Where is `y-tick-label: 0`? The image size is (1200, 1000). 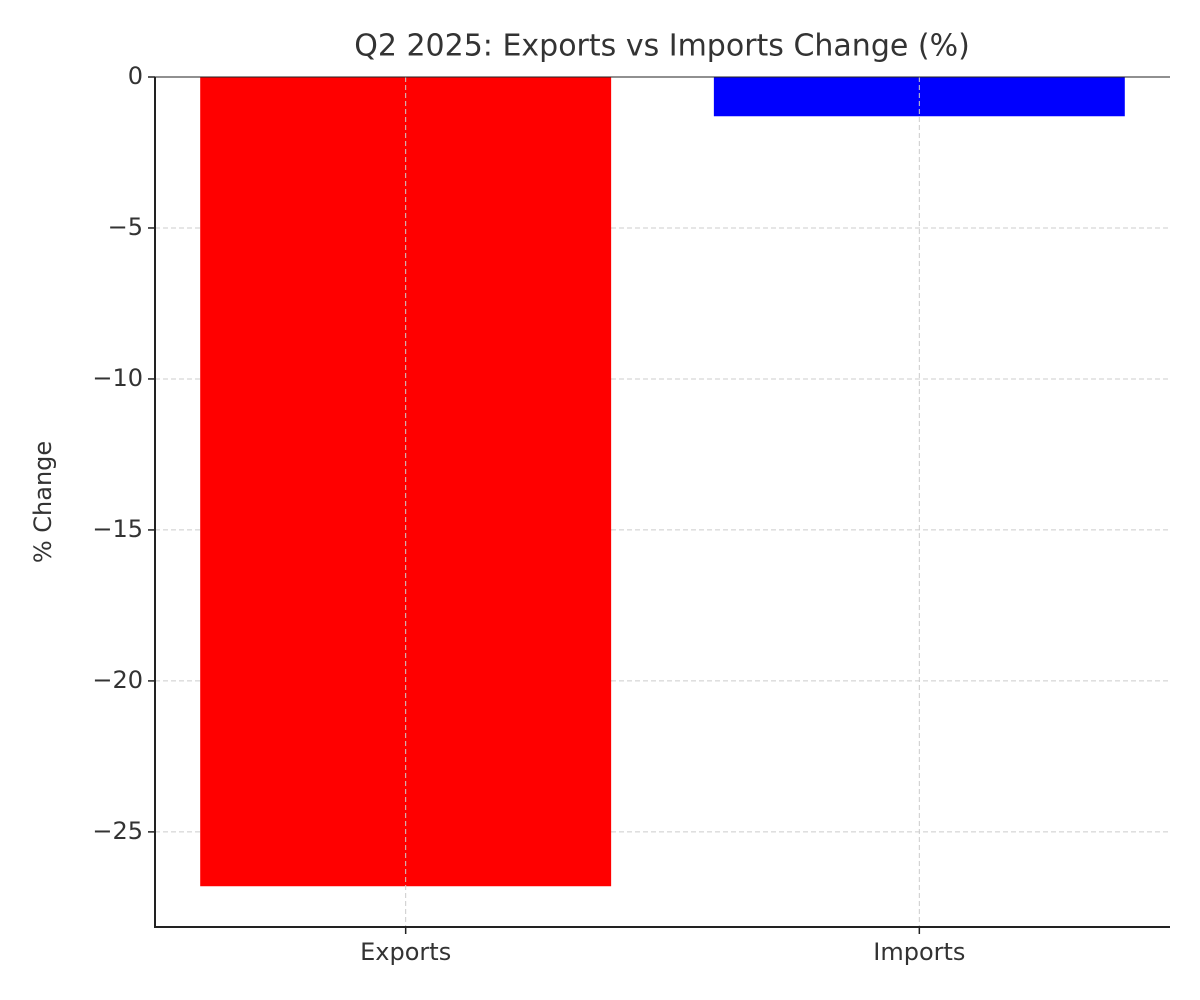
y-tick-label: 0 is located at coordinates (135, 76).